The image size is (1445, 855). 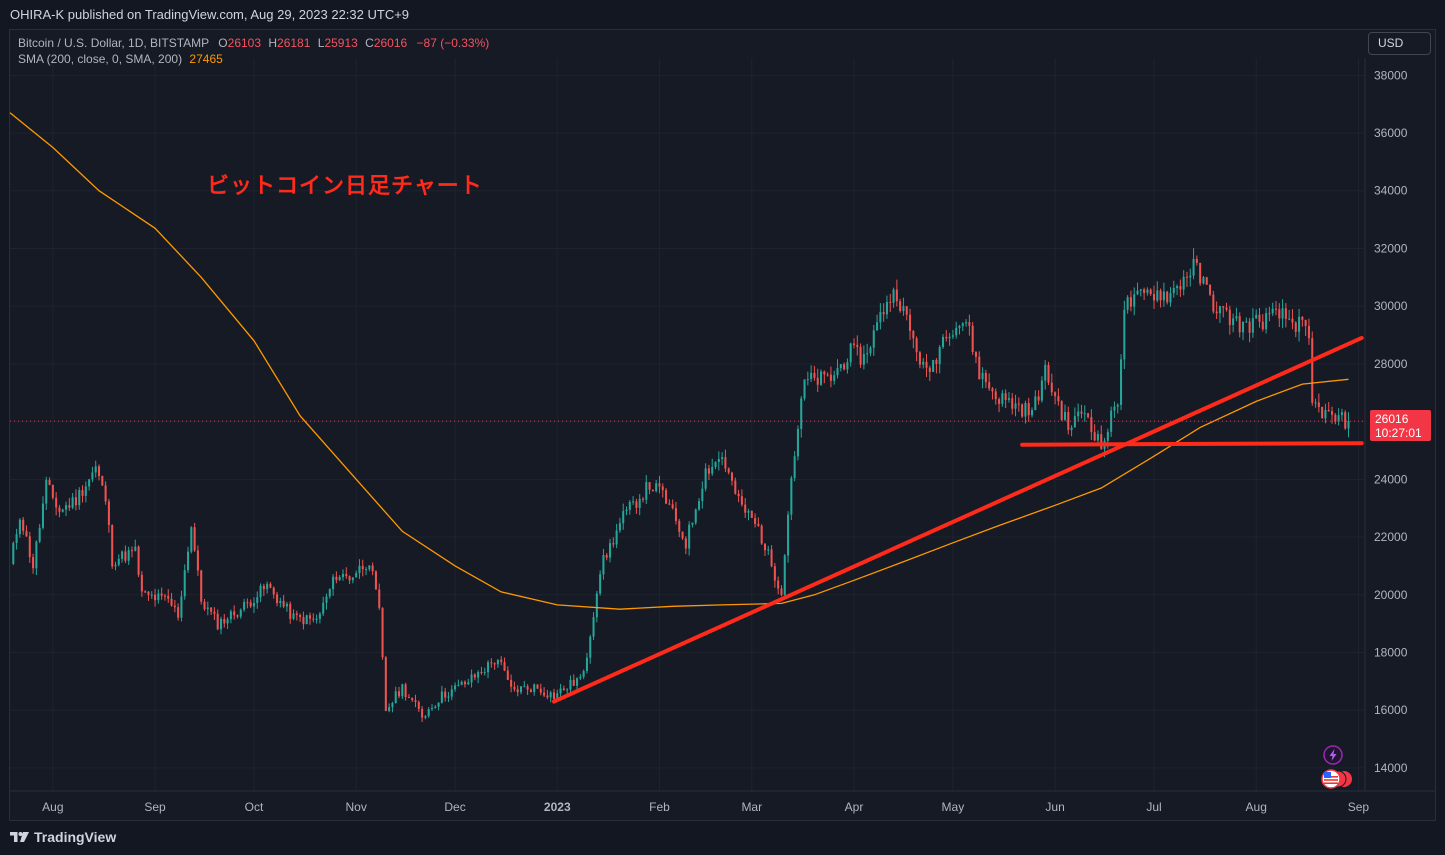 What do you see at coordinates (52, 807) in the screenshot?
I see `time-tick-label: Aug` at bounding box center [52, 807].